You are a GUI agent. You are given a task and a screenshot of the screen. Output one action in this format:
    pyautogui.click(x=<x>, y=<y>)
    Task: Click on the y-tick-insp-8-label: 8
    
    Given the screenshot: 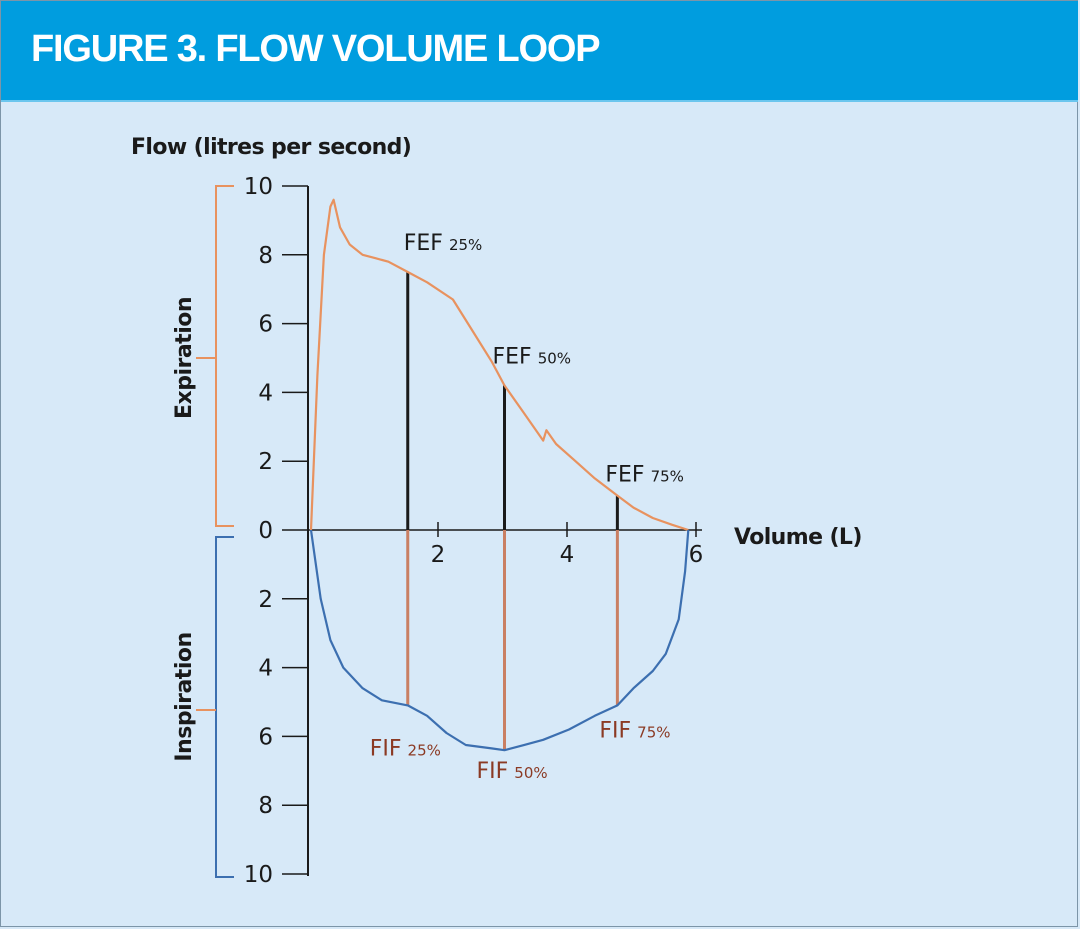 What is the action you would take?
    pyautogui.click(x=265, y=806)
    